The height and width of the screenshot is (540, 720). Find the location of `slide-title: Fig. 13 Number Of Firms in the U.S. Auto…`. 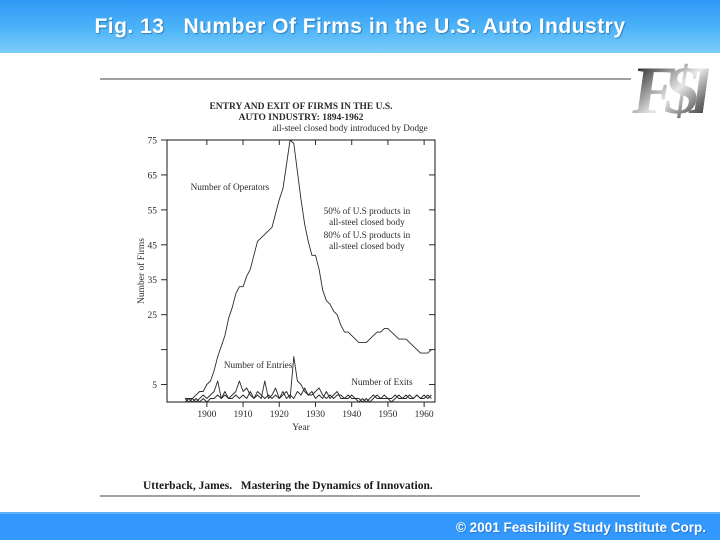

slide-title: Fig. 13 Number Of Firms in the U.S. Auto… is located at coordinates (360, 26).